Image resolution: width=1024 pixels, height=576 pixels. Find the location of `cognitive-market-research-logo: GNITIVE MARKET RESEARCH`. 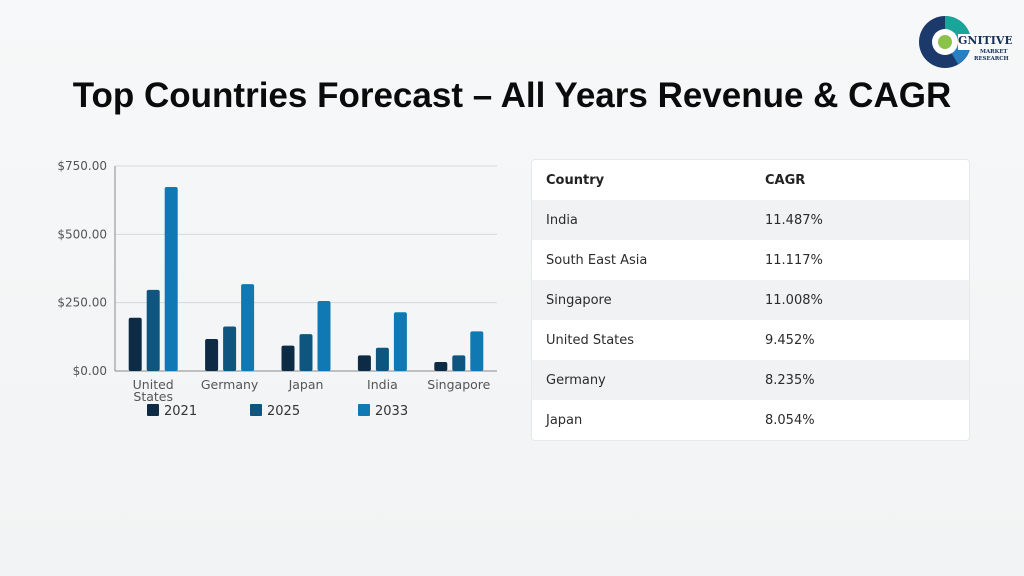

cognitive-market-research-logo: GNITIVE MARKET RESEARCH is located at coordinates (965, 42).